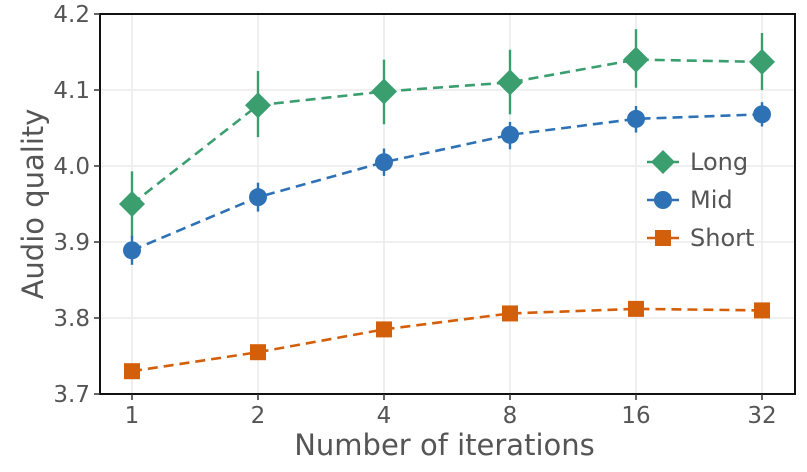 This screenshot has height=472, width=807. Describe the element at coordinates (722, 238) in the screenshot. I see `legend-label: Short` at that location.